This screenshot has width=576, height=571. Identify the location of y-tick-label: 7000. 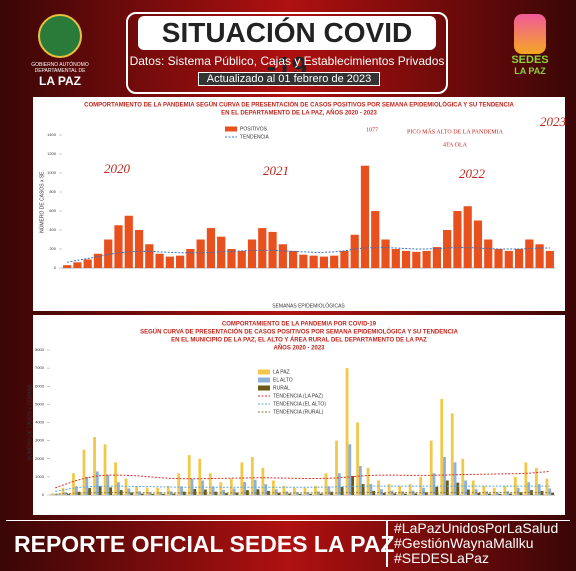
(40, 367).